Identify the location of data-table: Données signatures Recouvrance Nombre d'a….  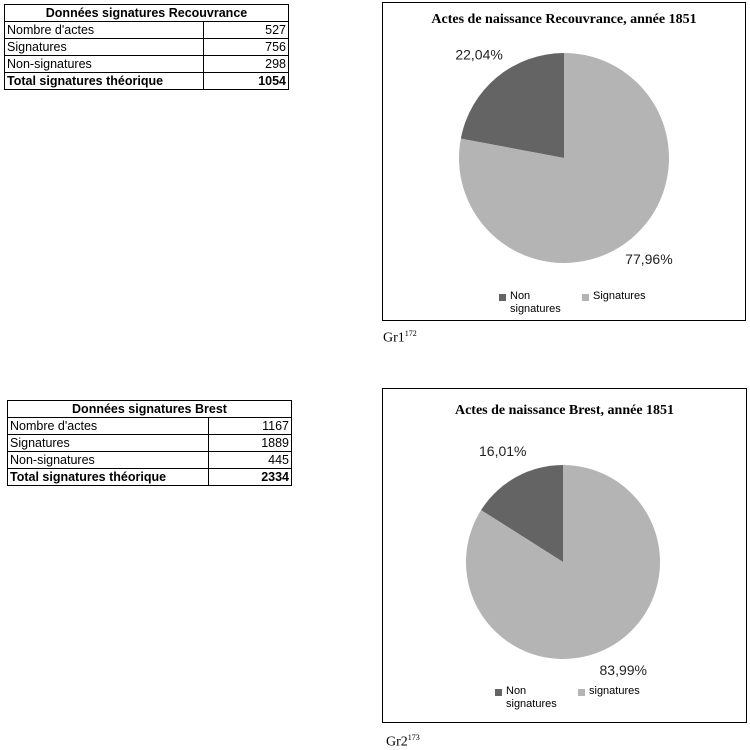
(146, 47).